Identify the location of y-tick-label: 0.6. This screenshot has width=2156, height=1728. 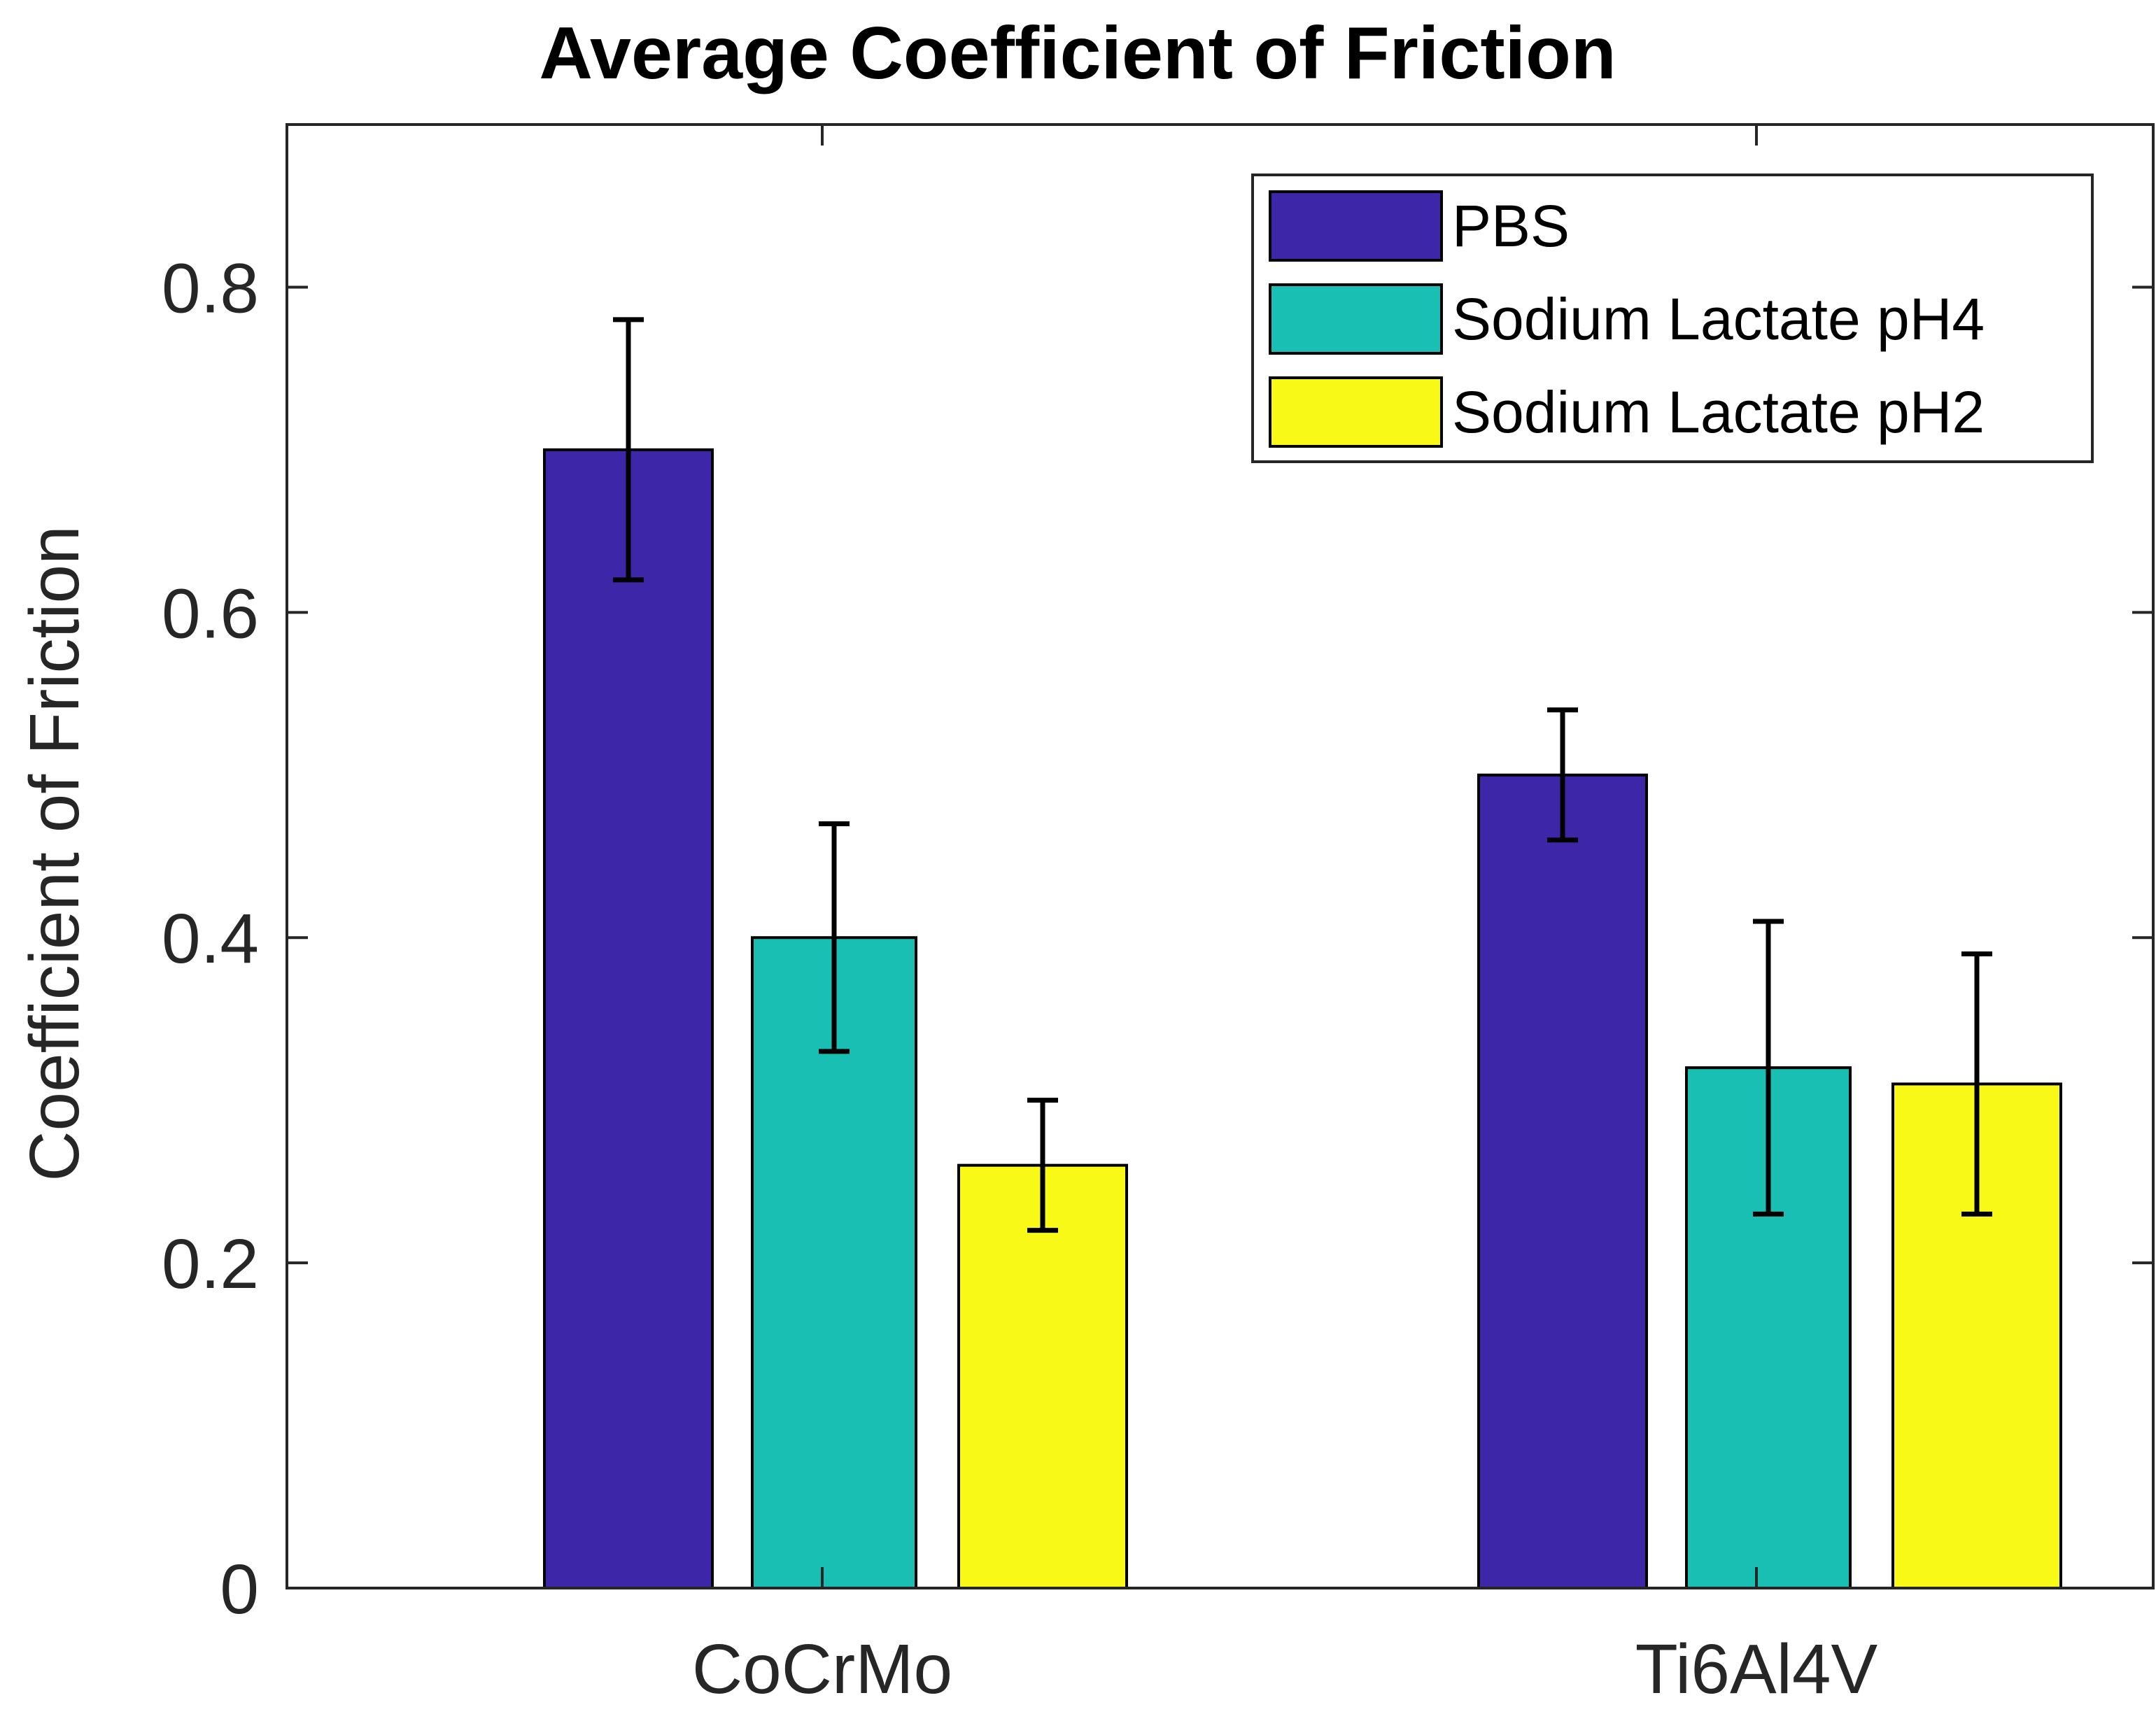
(210, 613).